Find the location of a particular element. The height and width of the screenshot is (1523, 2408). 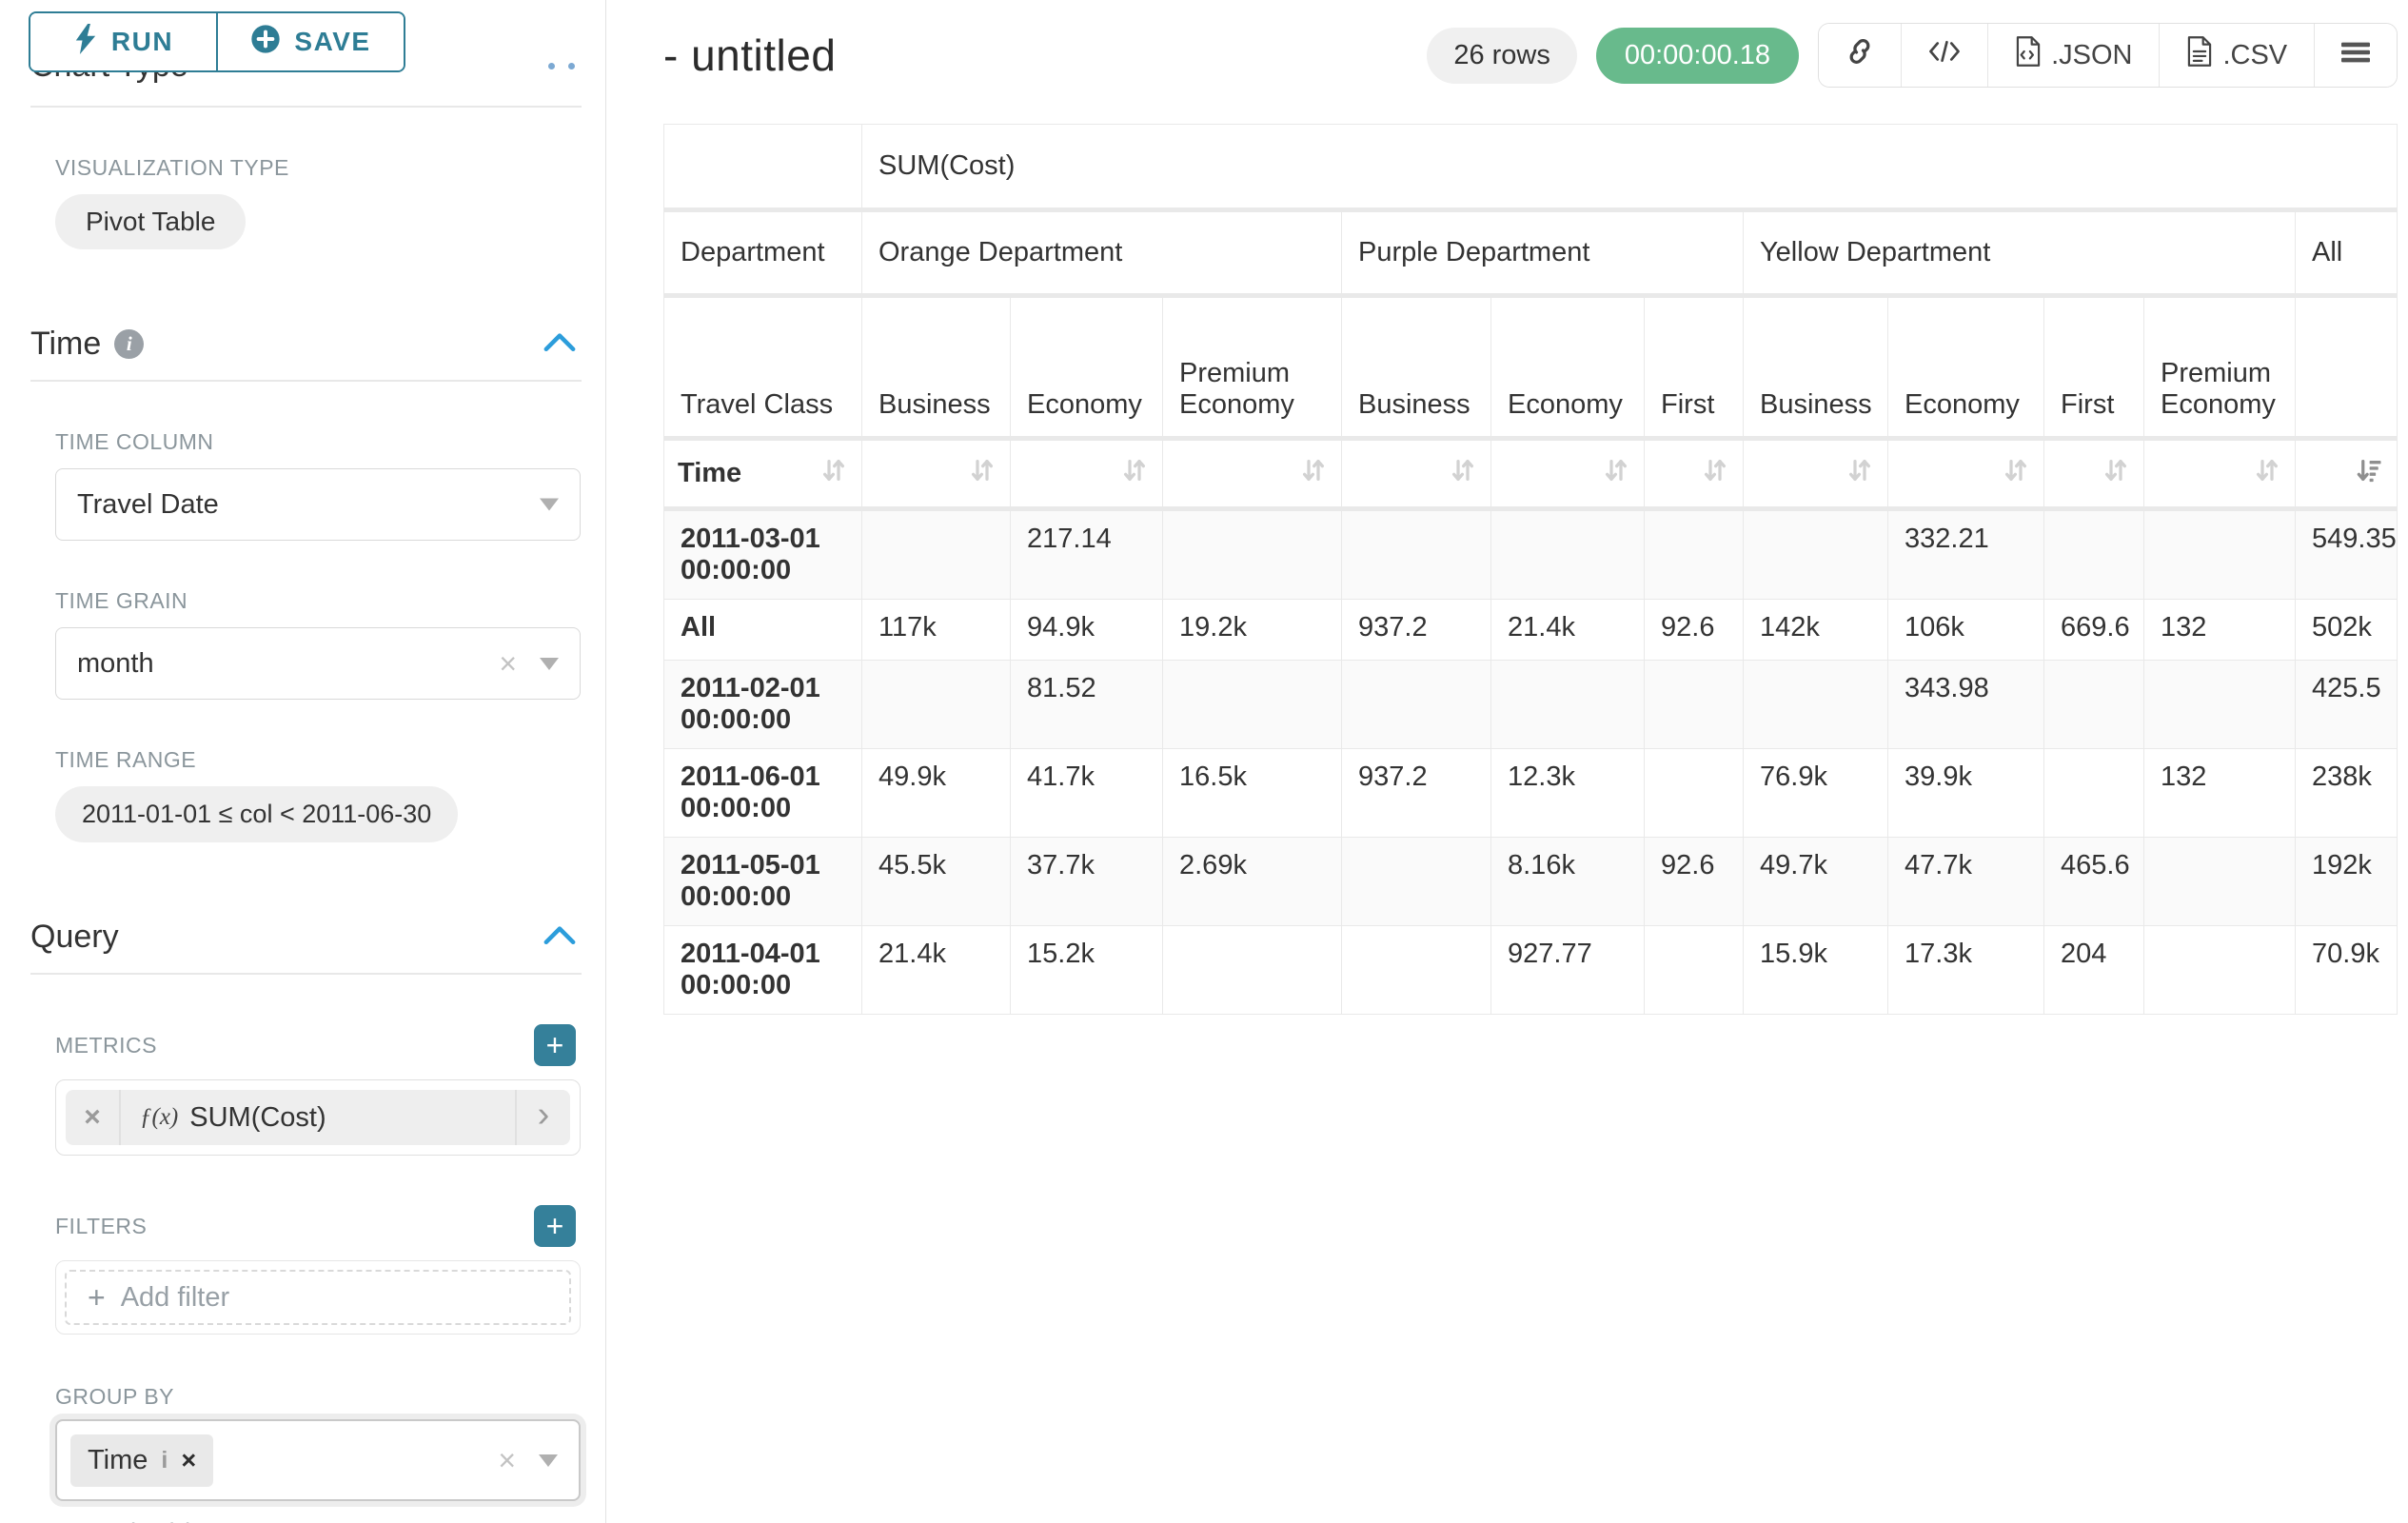

copy-link-button is located at coordinates (1860, 56).